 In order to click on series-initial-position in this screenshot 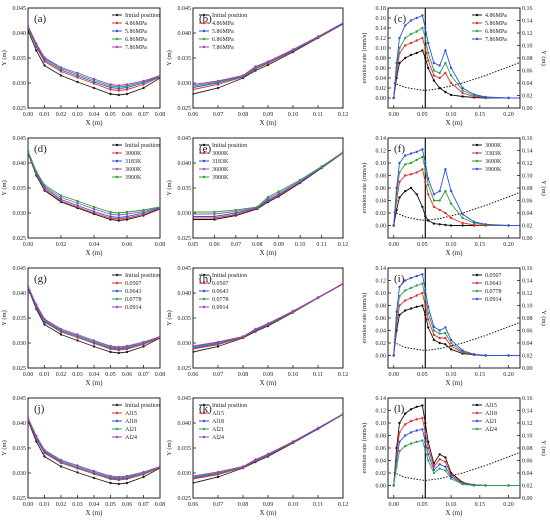, I will do `click(94, 63)`.